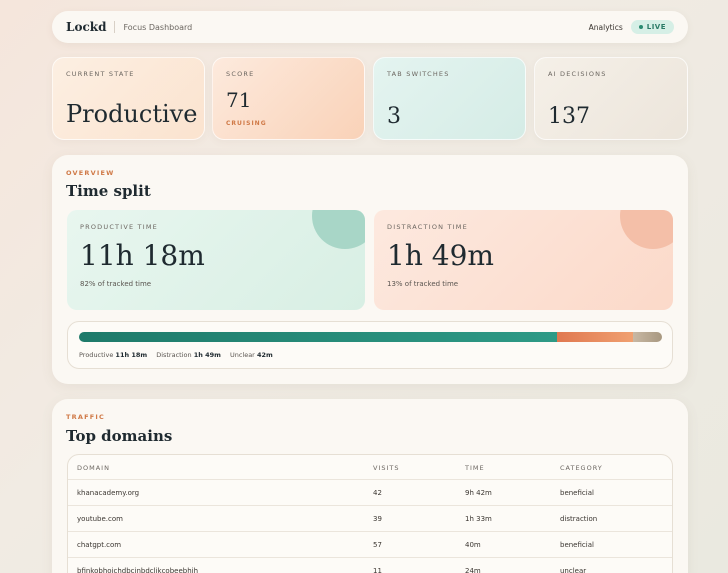 Image resolution: width=728 pixels, height=573 pixels. What do you see at coordinates (93, 468) in the screenshot?
I see `column-header: DOMAIN` at bounding box center [93, 468].